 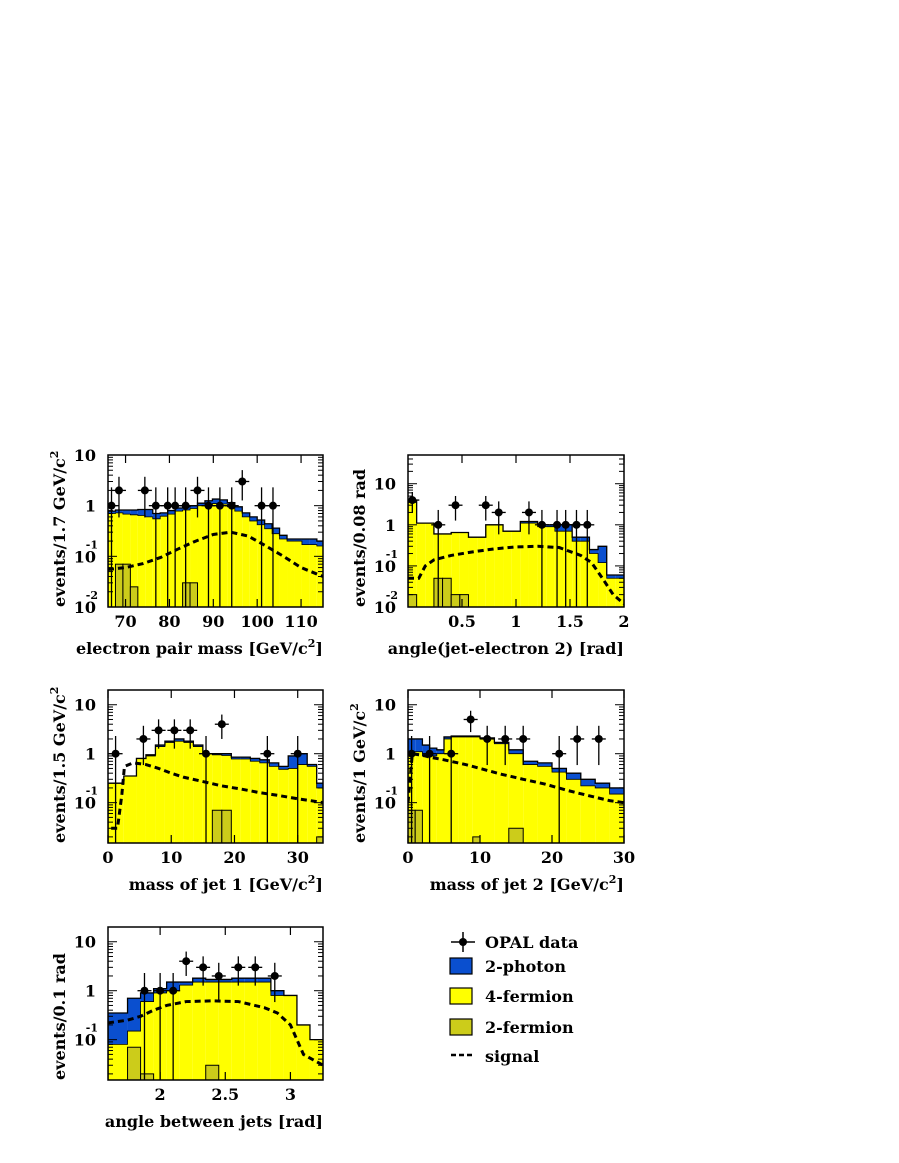 I want to click on x-tick-label: 10, so click(x=480, y=857).